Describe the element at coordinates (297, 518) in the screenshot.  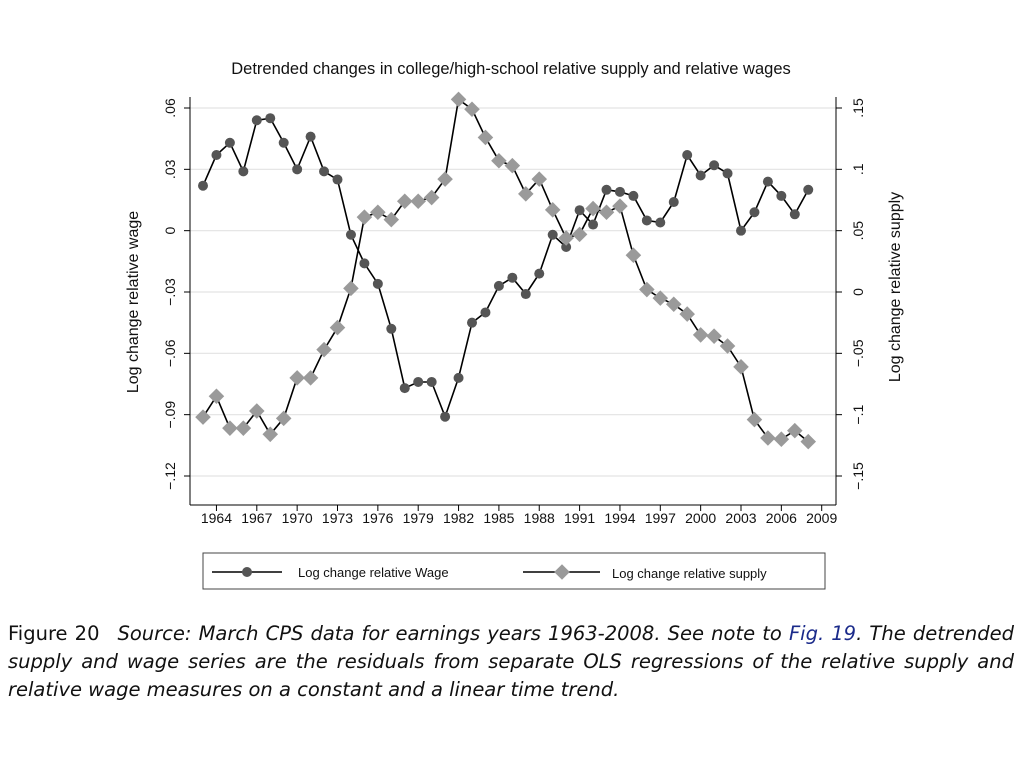
I see `x-tick-label: 1970` at that location.